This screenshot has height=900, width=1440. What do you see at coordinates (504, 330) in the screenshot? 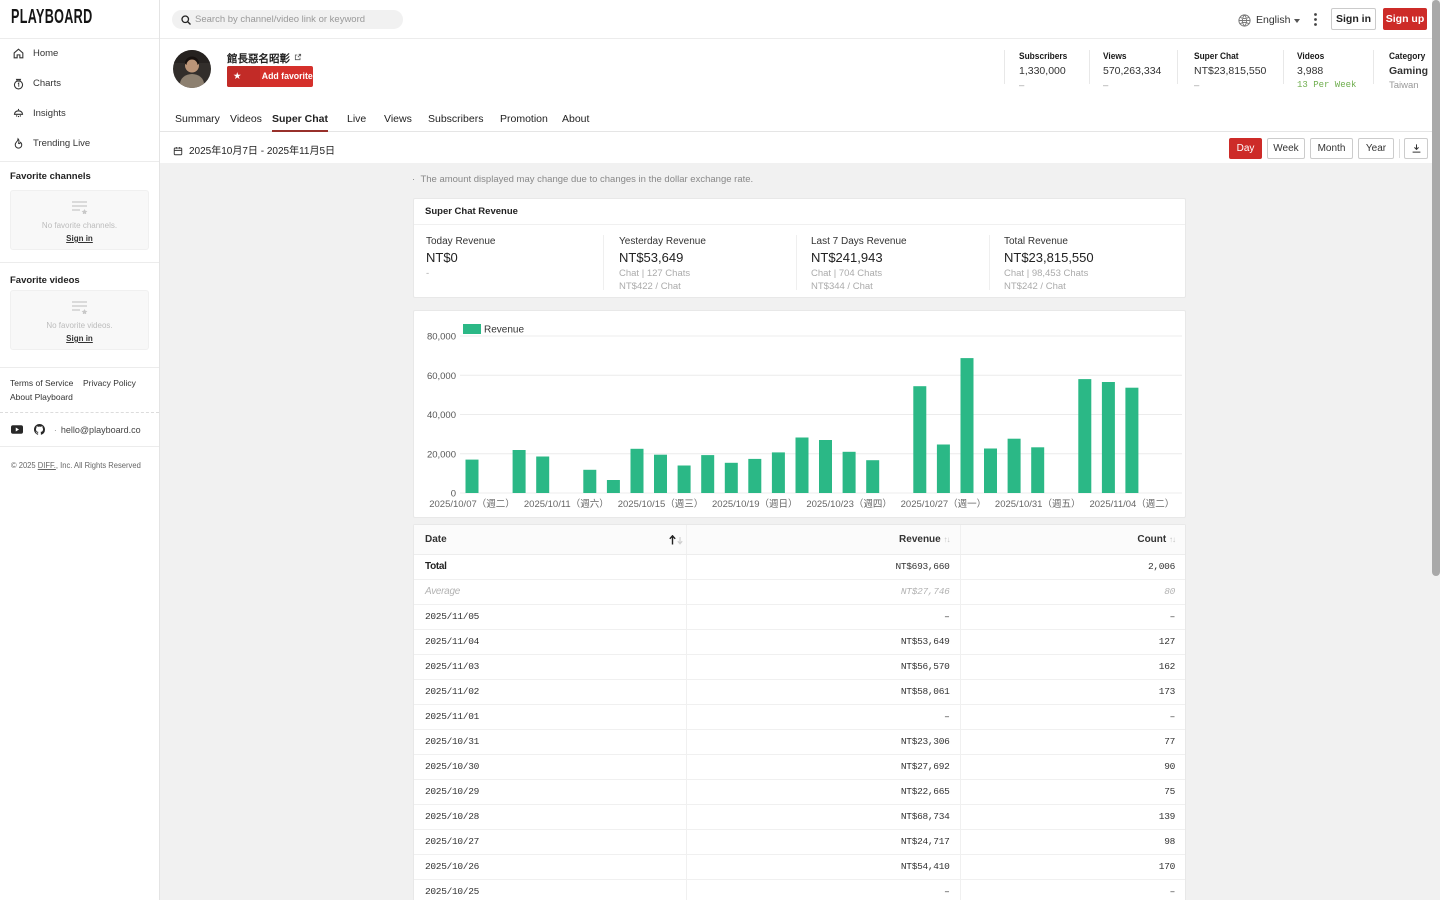
I see `svg-text: Revenue` at bounding box center [504, 330].